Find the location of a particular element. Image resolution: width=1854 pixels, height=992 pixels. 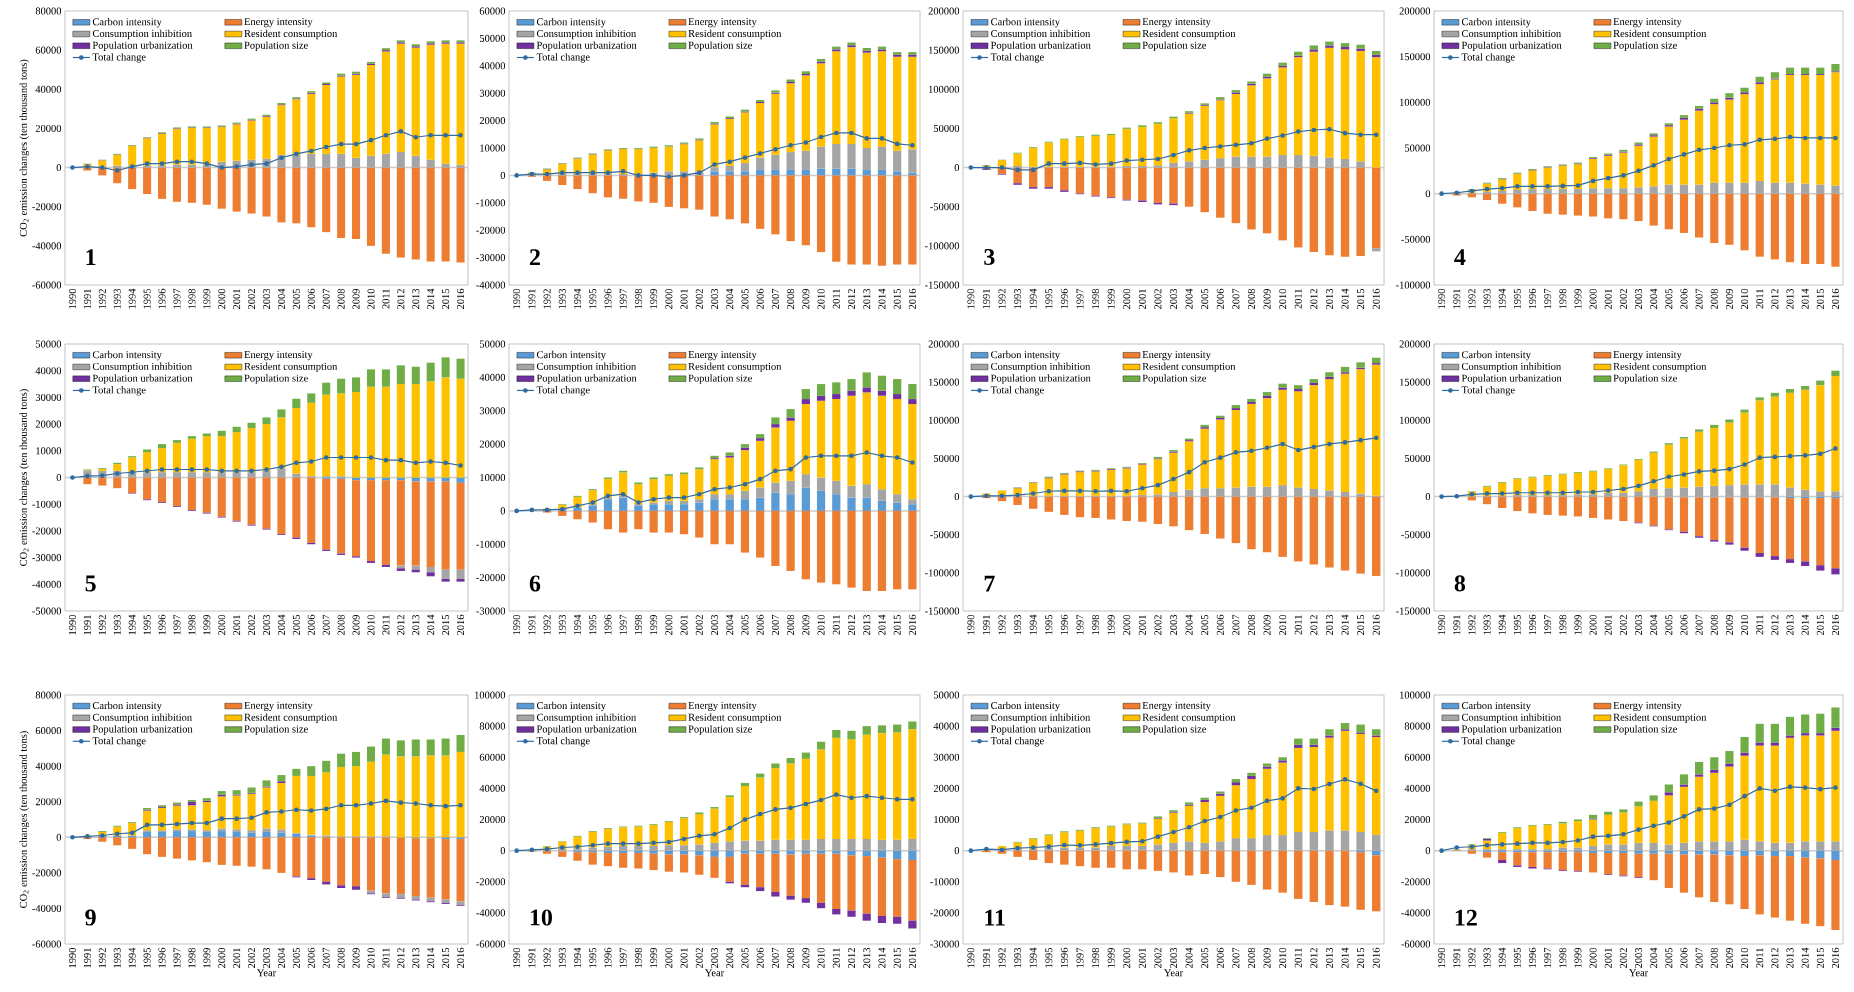

x-tick-label: 2002 is located at coordinates (252, 958).